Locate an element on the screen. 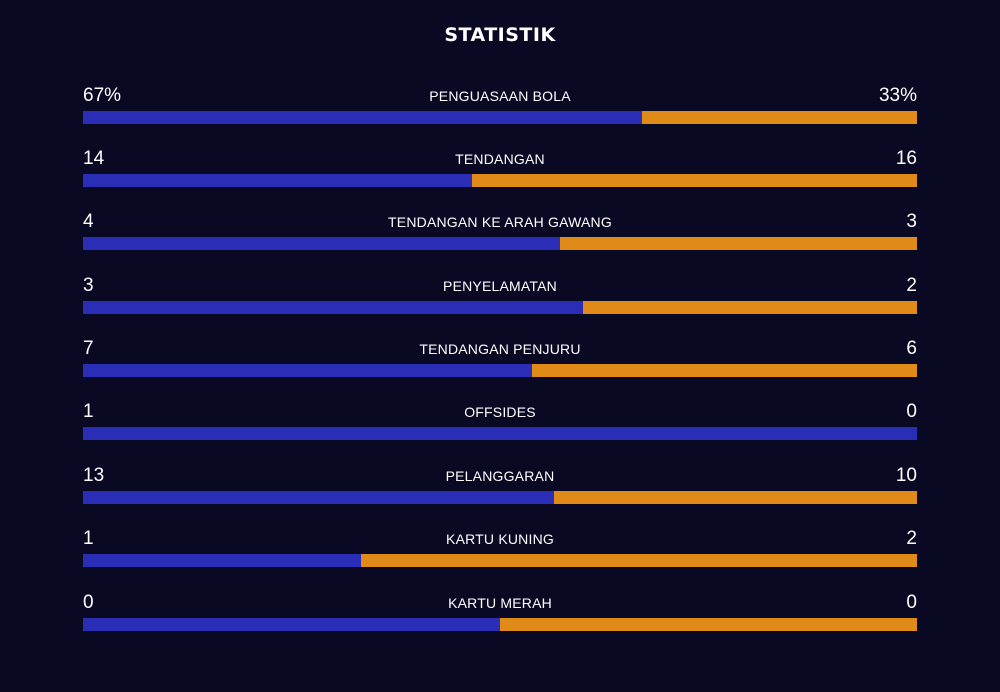 This screenshot has height=692, width=1000. stat-label: KARTU MERAH is located at coordinates (500, 603).